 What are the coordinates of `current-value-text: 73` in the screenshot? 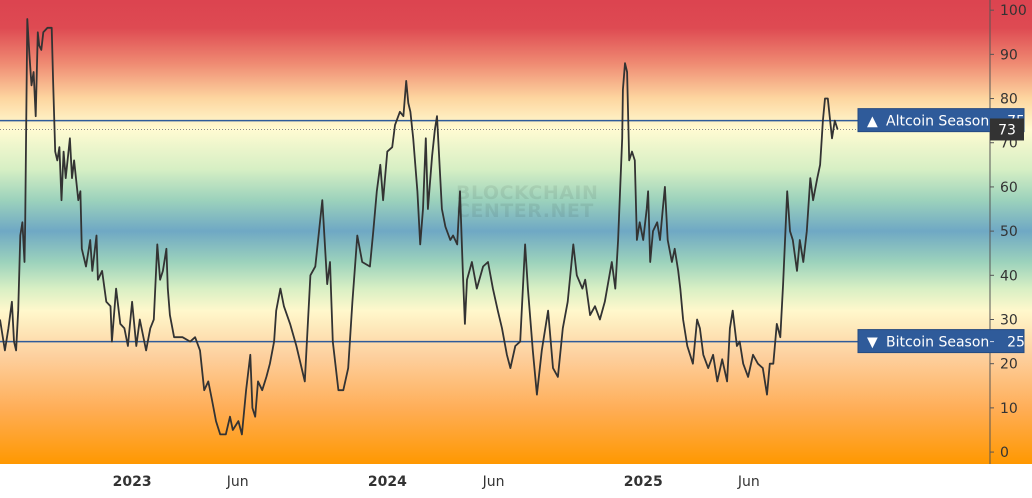 It's located at (1007, 130).